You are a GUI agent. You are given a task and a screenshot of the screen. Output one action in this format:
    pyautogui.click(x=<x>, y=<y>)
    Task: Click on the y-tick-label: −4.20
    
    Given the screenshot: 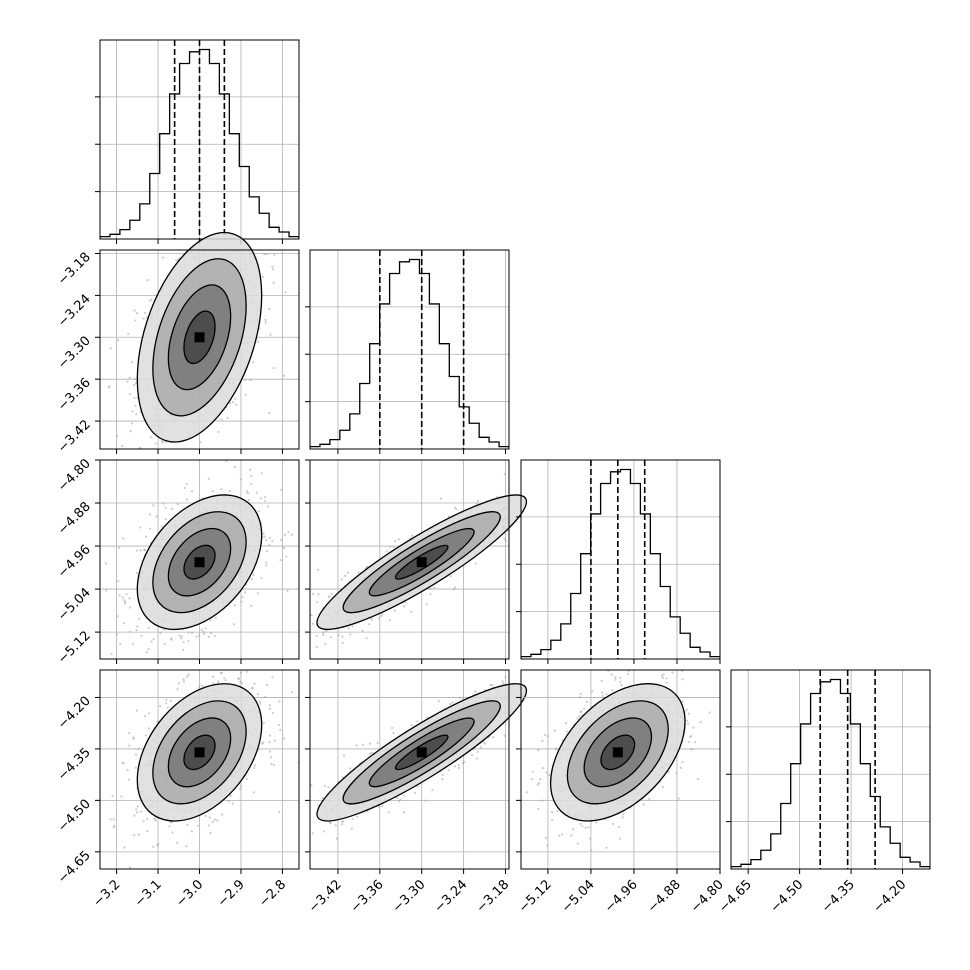 What is the action you would take?
    pyautogui.click(x=74, y=713)
    